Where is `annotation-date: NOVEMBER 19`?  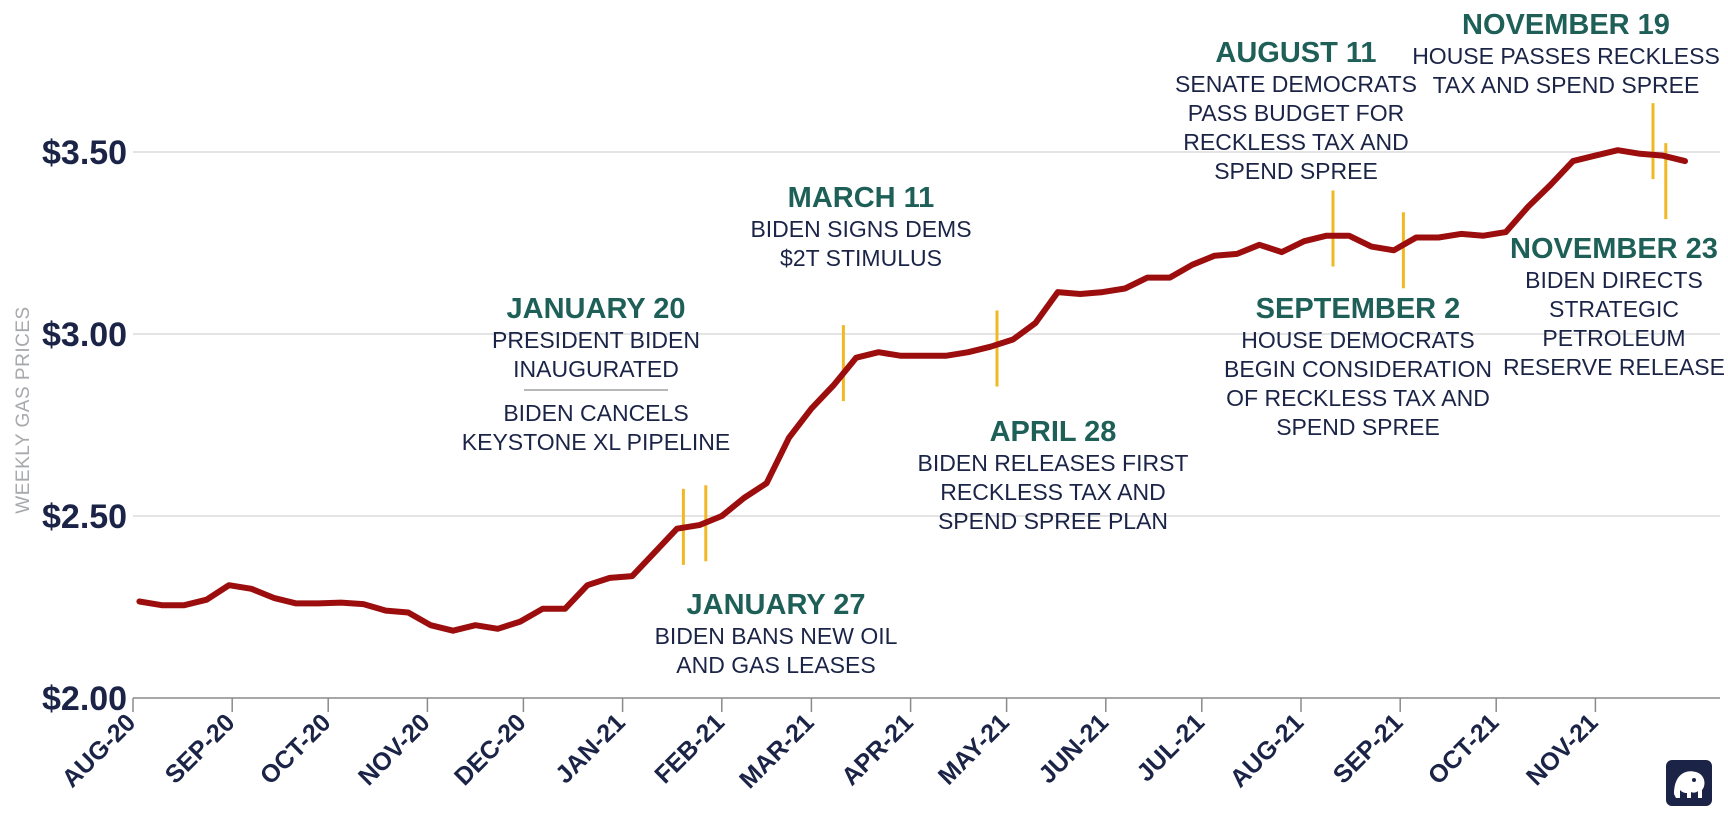
annotation-date: NOVEMBER 19 is located at coordinates (1566, 25).